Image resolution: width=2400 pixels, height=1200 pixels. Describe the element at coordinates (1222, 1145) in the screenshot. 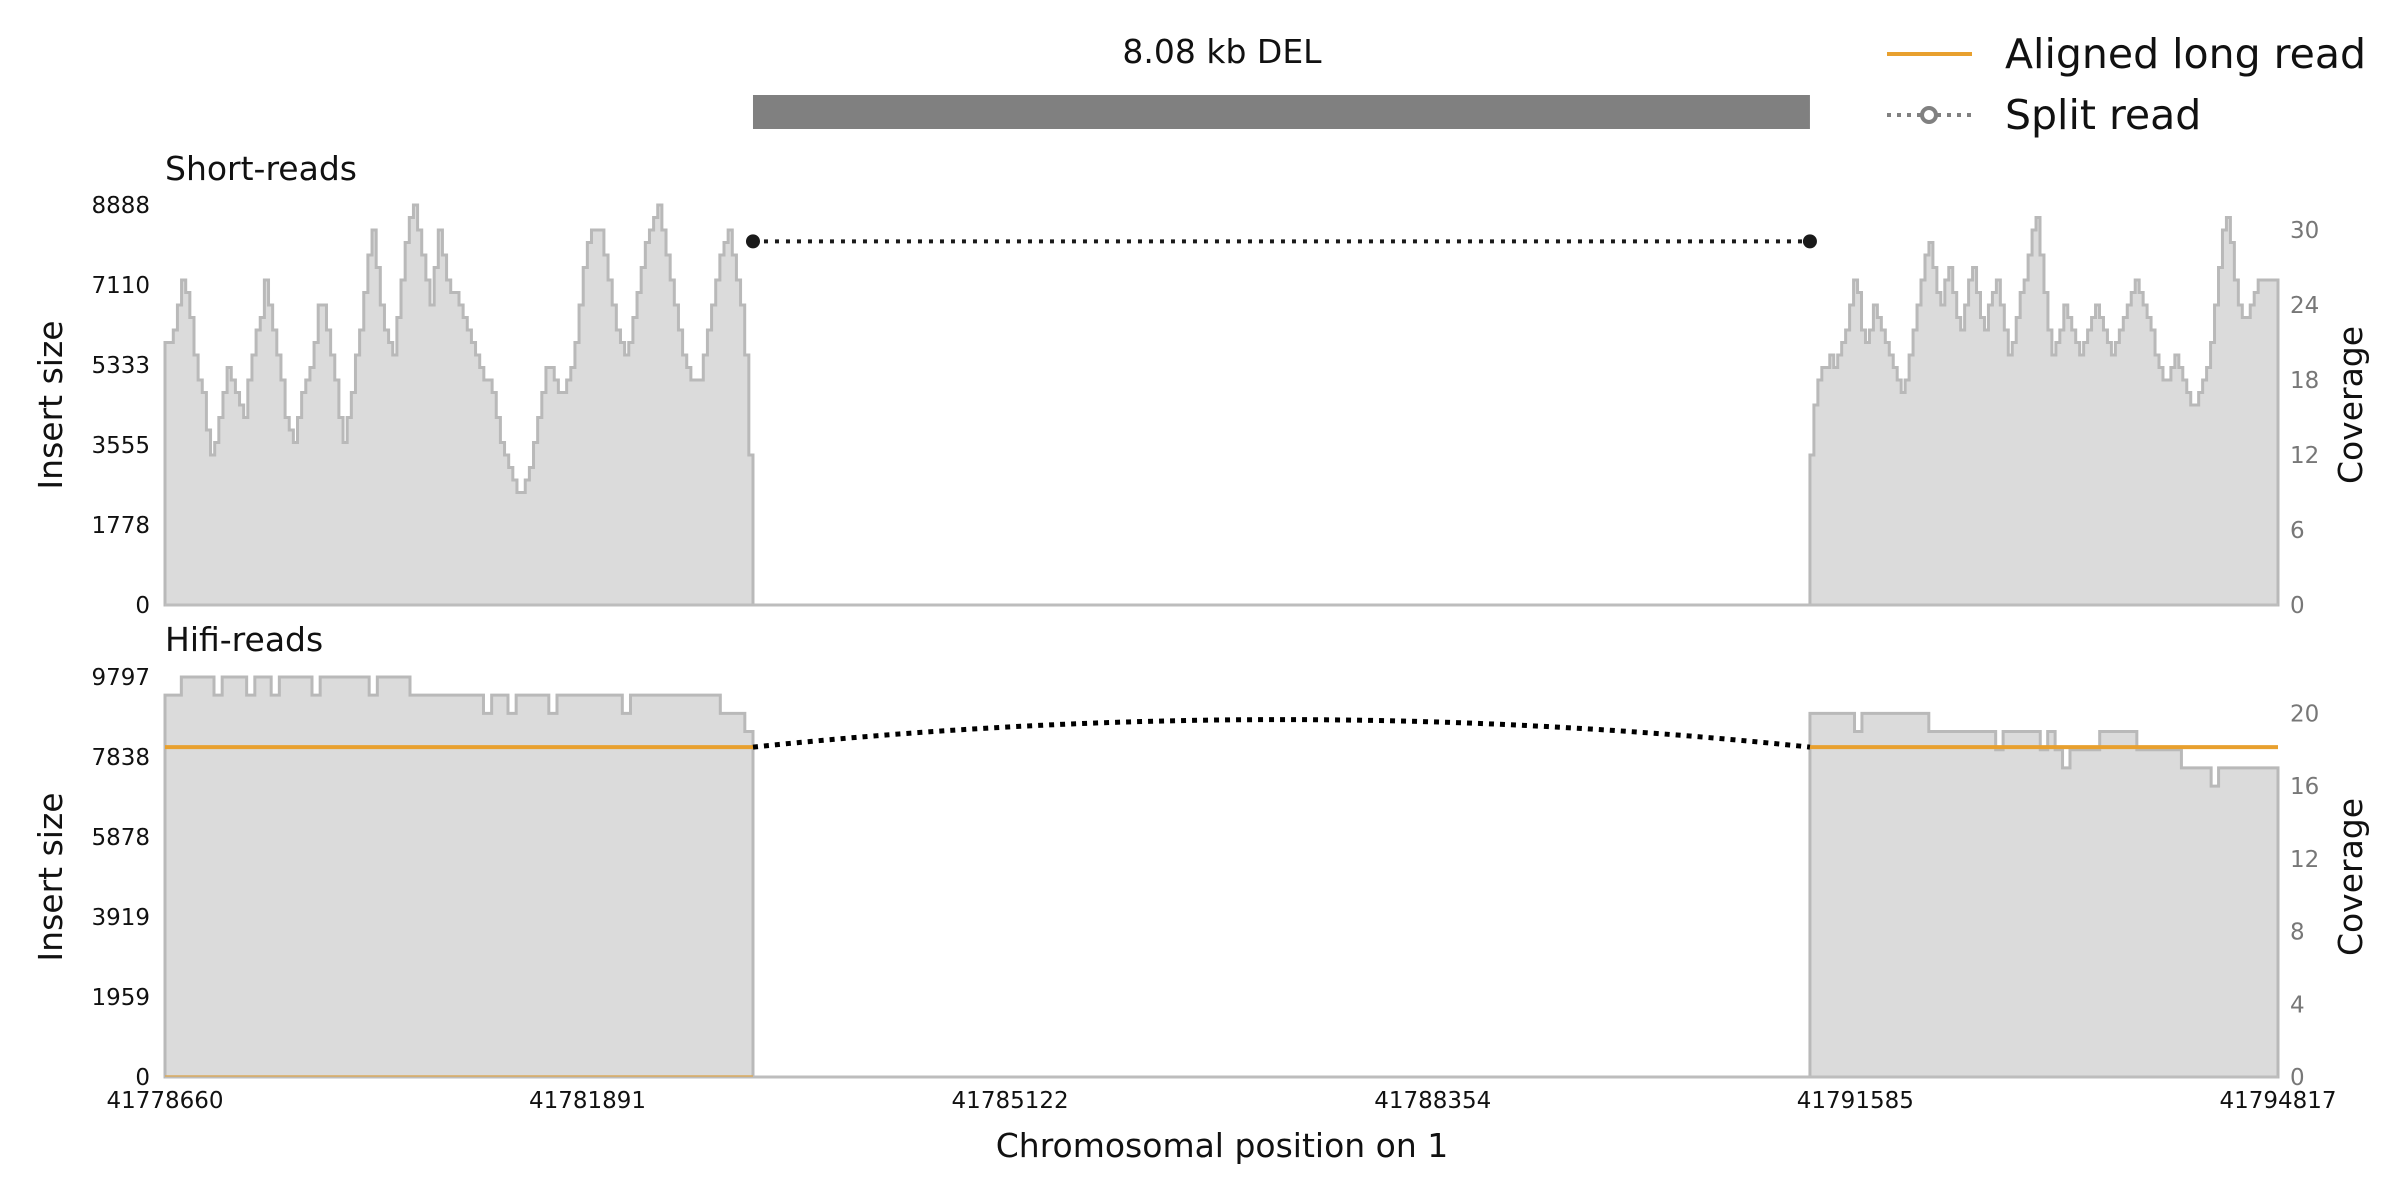

I see `x-axis-label: Chromosomal position on 1` at that location.